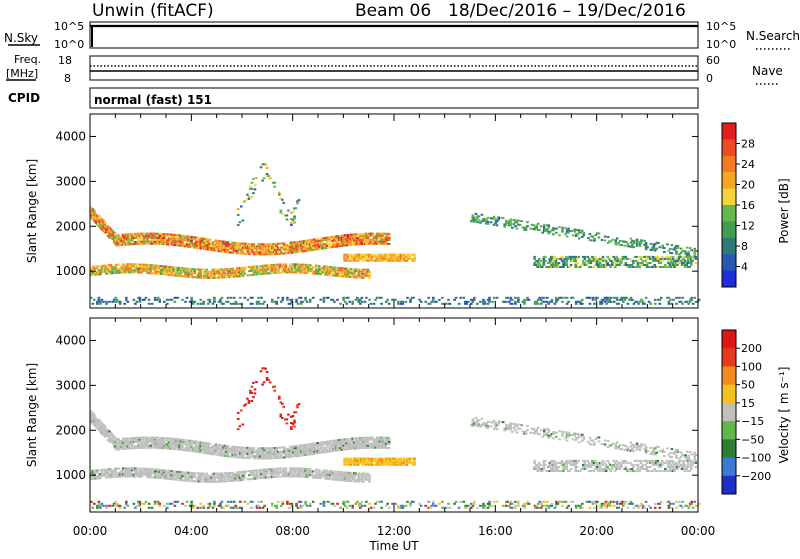 Image resolution: width=800 pixels, height=559 pixels. What do you see at coordinates (394, 69) in the screenshot?
I see `freq-panel: Freq. [MHz] 18 8 60 0 Nave` at bounding box center [394, 69].